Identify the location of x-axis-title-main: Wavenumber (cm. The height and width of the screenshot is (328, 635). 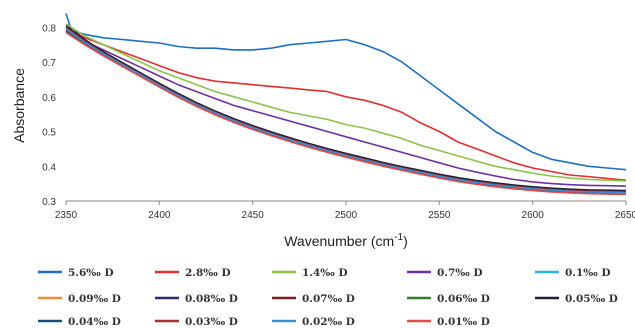
(339, 241).